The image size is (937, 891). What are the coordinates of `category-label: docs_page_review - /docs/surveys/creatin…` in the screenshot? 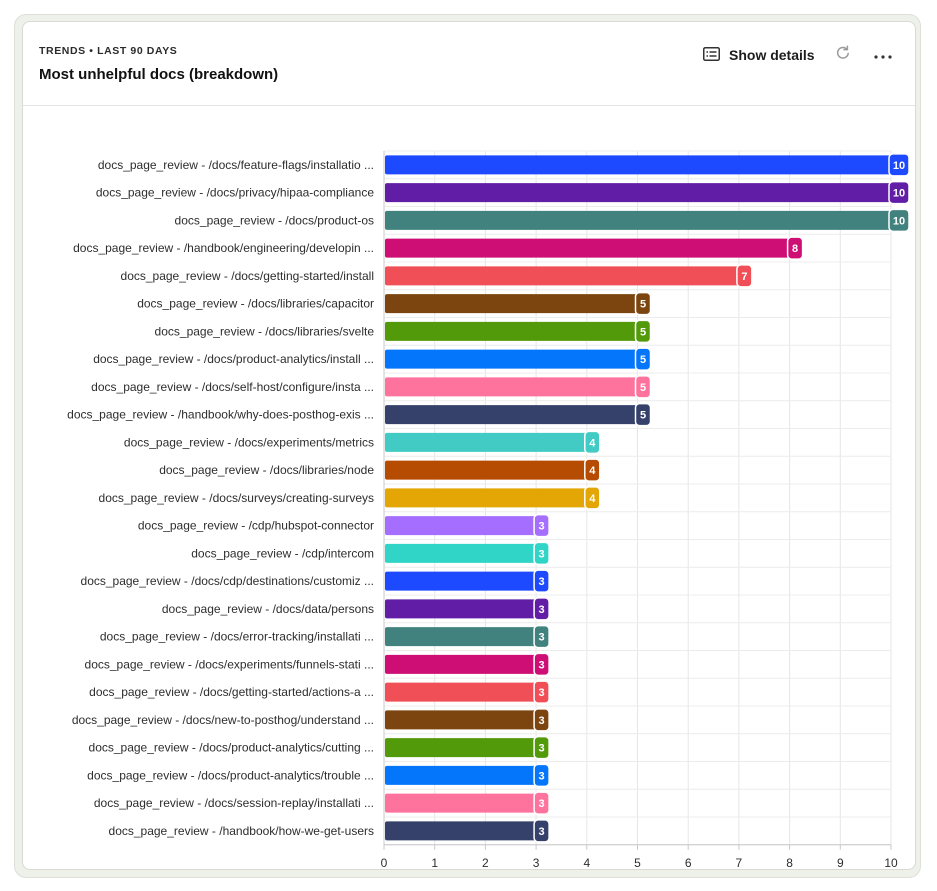 It's located at (236, 498).